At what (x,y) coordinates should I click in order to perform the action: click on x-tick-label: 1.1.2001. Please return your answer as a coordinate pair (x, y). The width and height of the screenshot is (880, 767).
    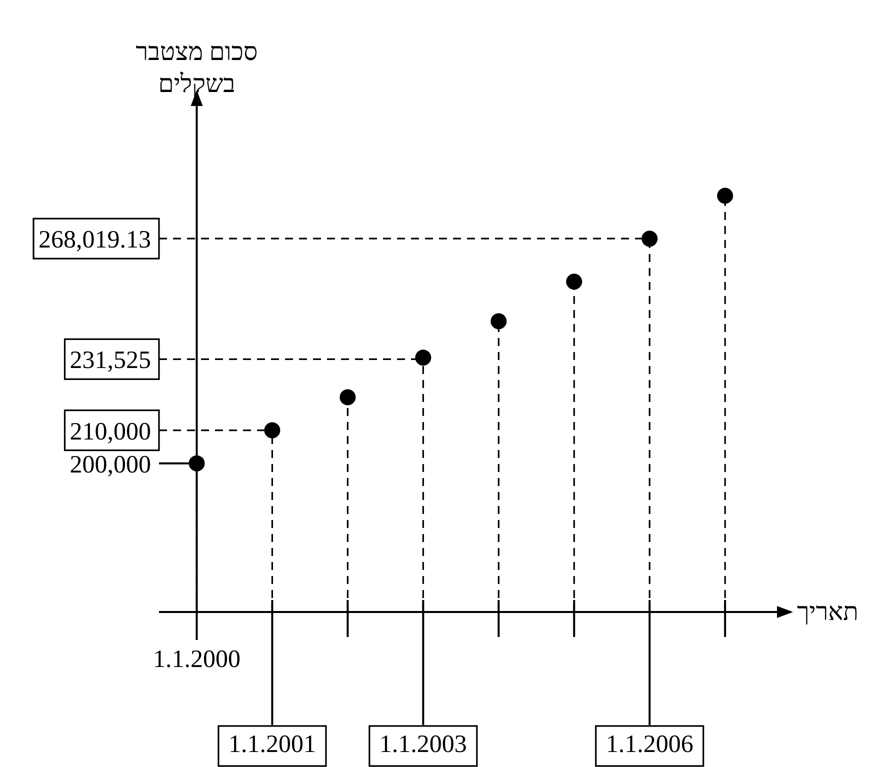
    Looking at the image, I should click on (272, 744).